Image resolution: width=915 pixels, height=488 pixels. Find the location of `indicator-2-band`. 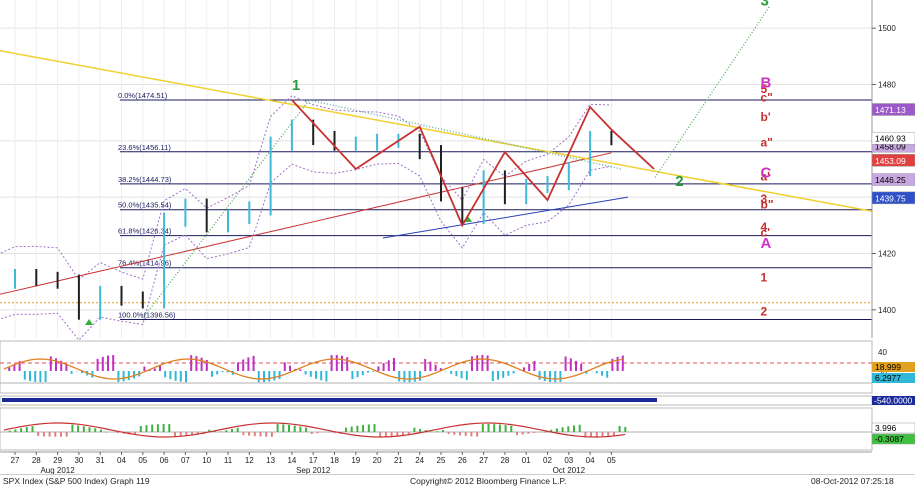

indicator-2-band is located at coordinates (329, 400).